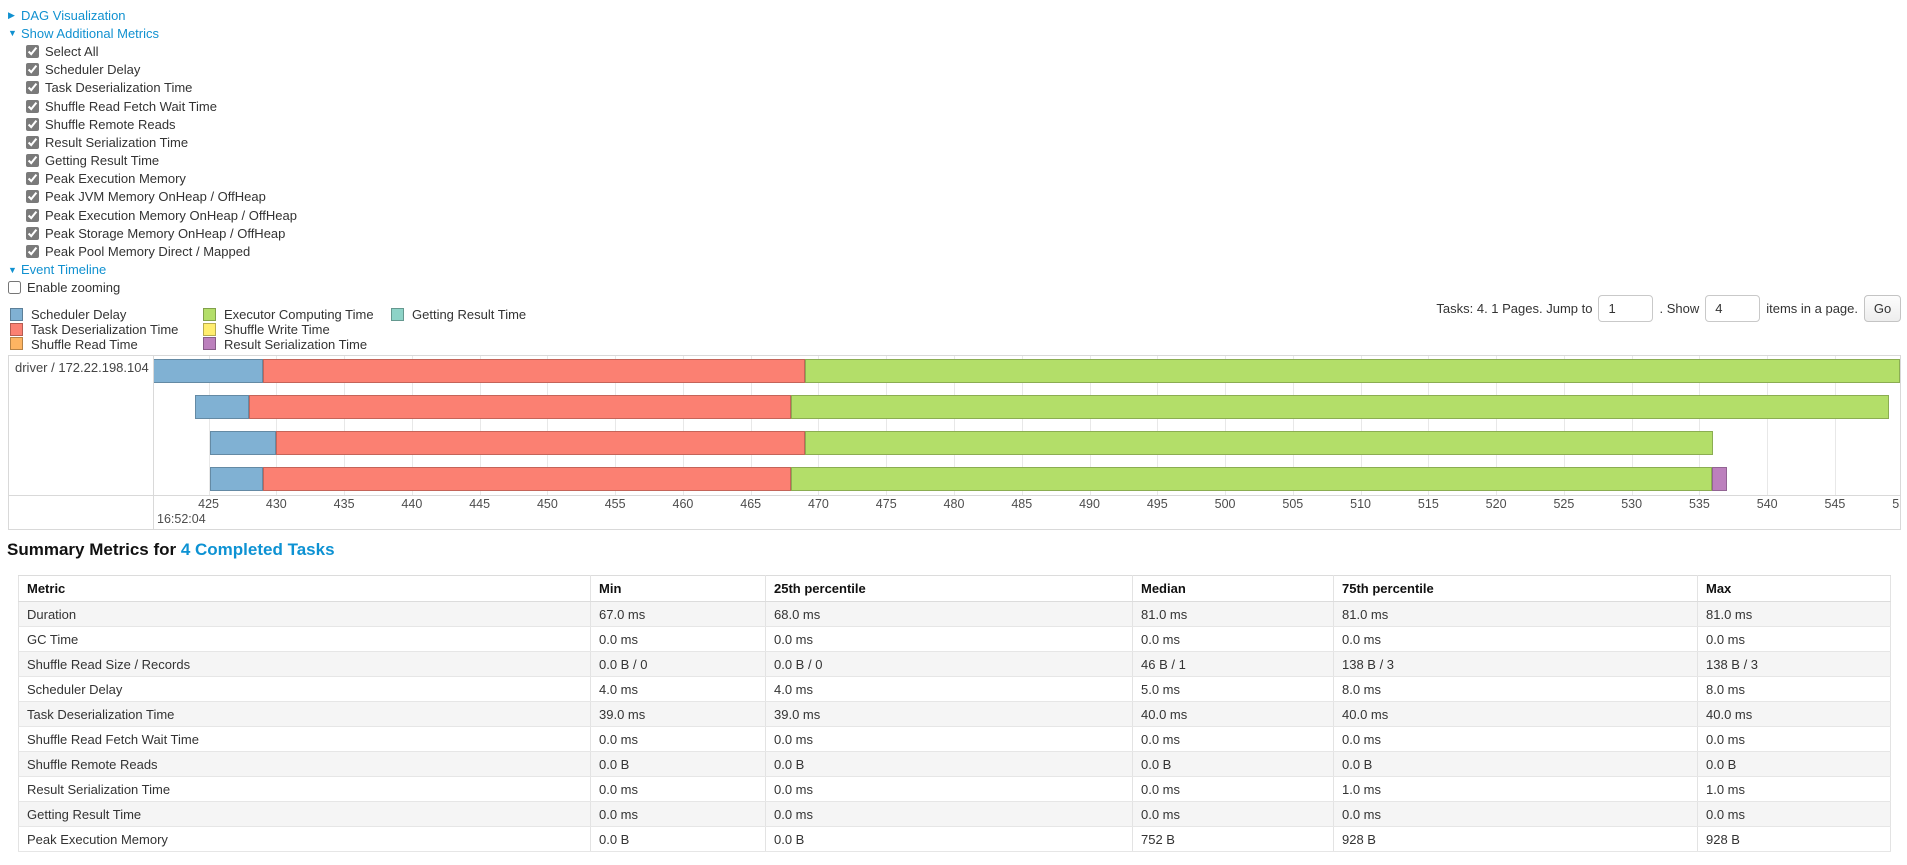 Image resolution: width=1907 pixels, height=865 pixels. Describe the element at coordinates (257, 549) in the screenshot. I see `completed-tasks-link: 4 Completed Tasks` at that location.